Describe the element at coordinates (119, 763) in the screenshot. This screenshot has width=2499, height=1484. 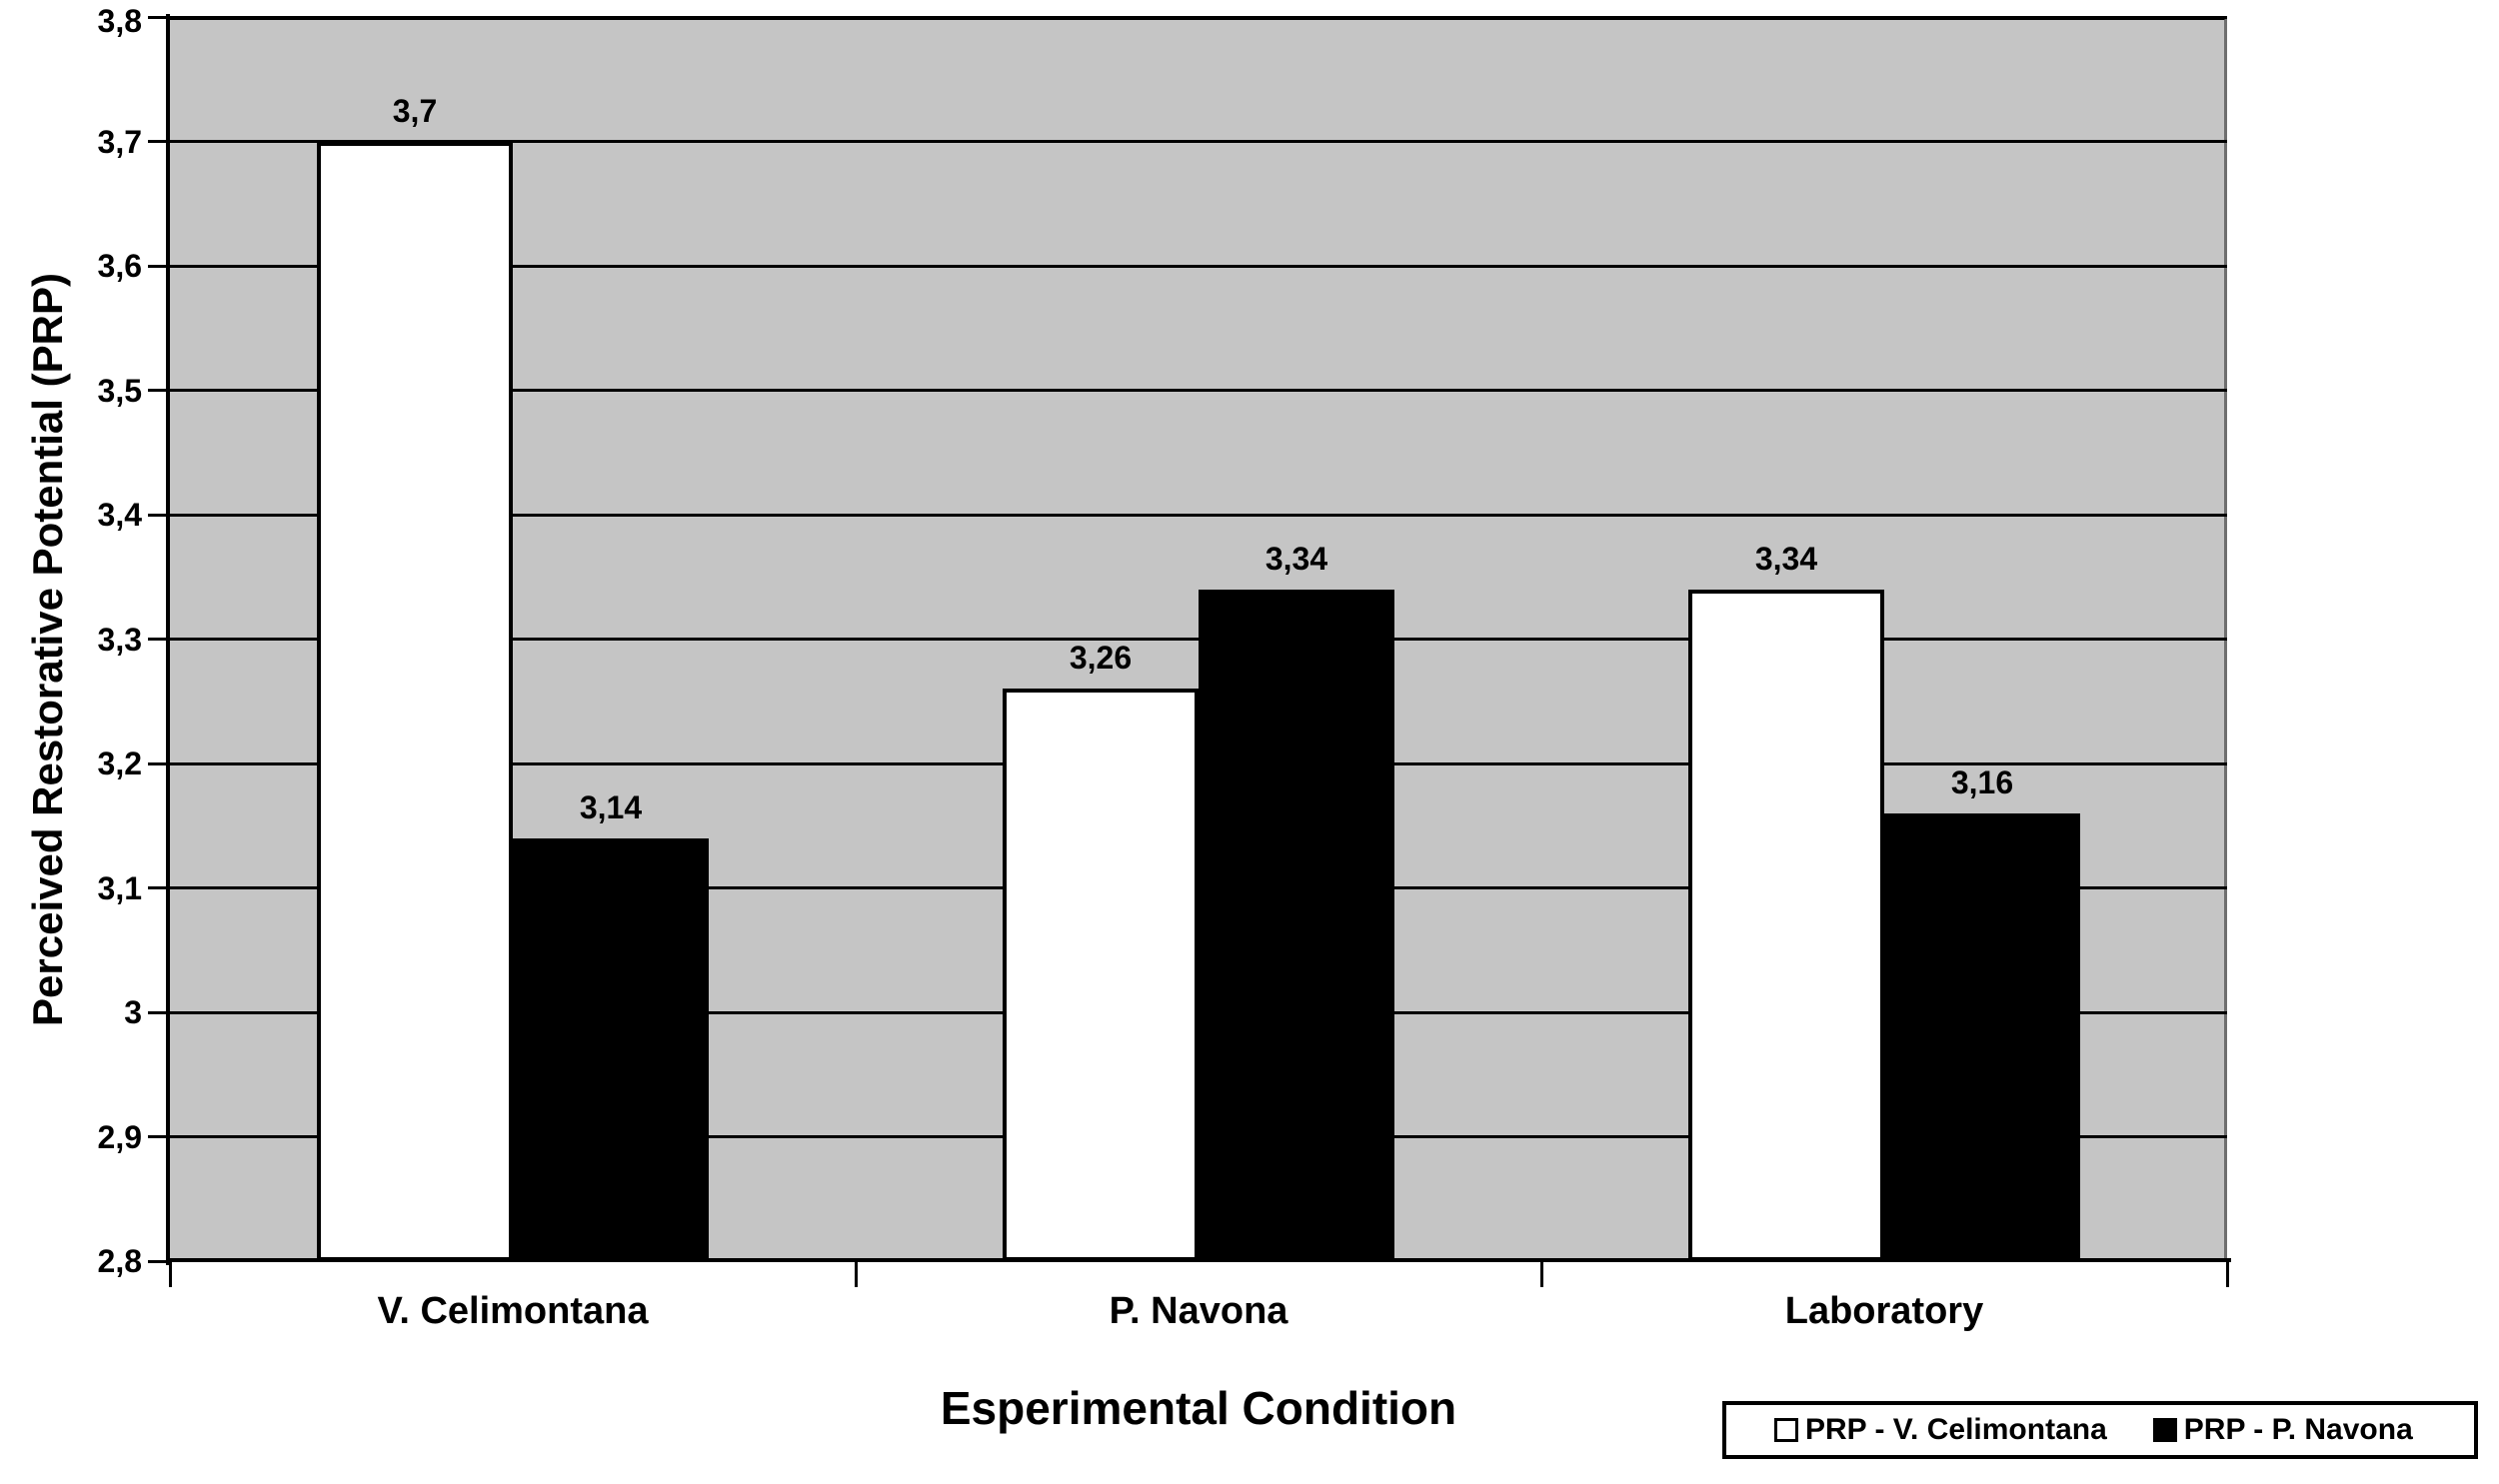
I see `y-tick-label: 3,2` at that location.